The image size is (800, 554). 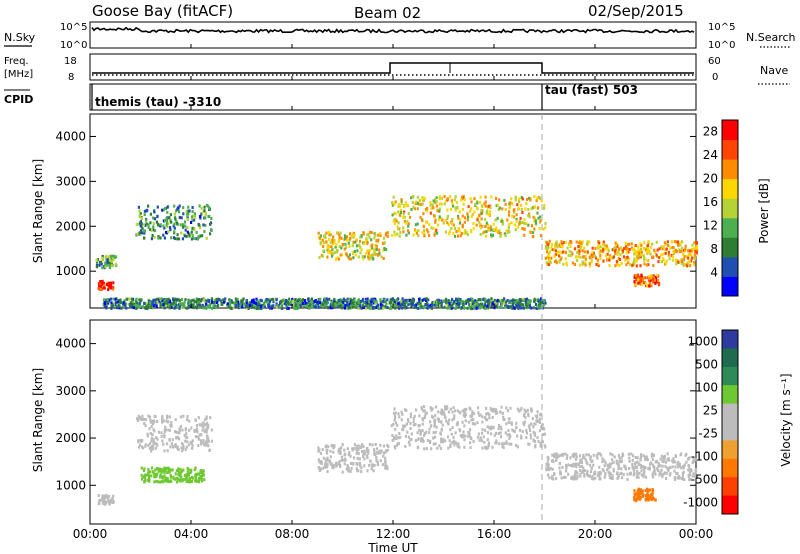 I want to click on power-colorbar-segment, so click(x=730, y=188).